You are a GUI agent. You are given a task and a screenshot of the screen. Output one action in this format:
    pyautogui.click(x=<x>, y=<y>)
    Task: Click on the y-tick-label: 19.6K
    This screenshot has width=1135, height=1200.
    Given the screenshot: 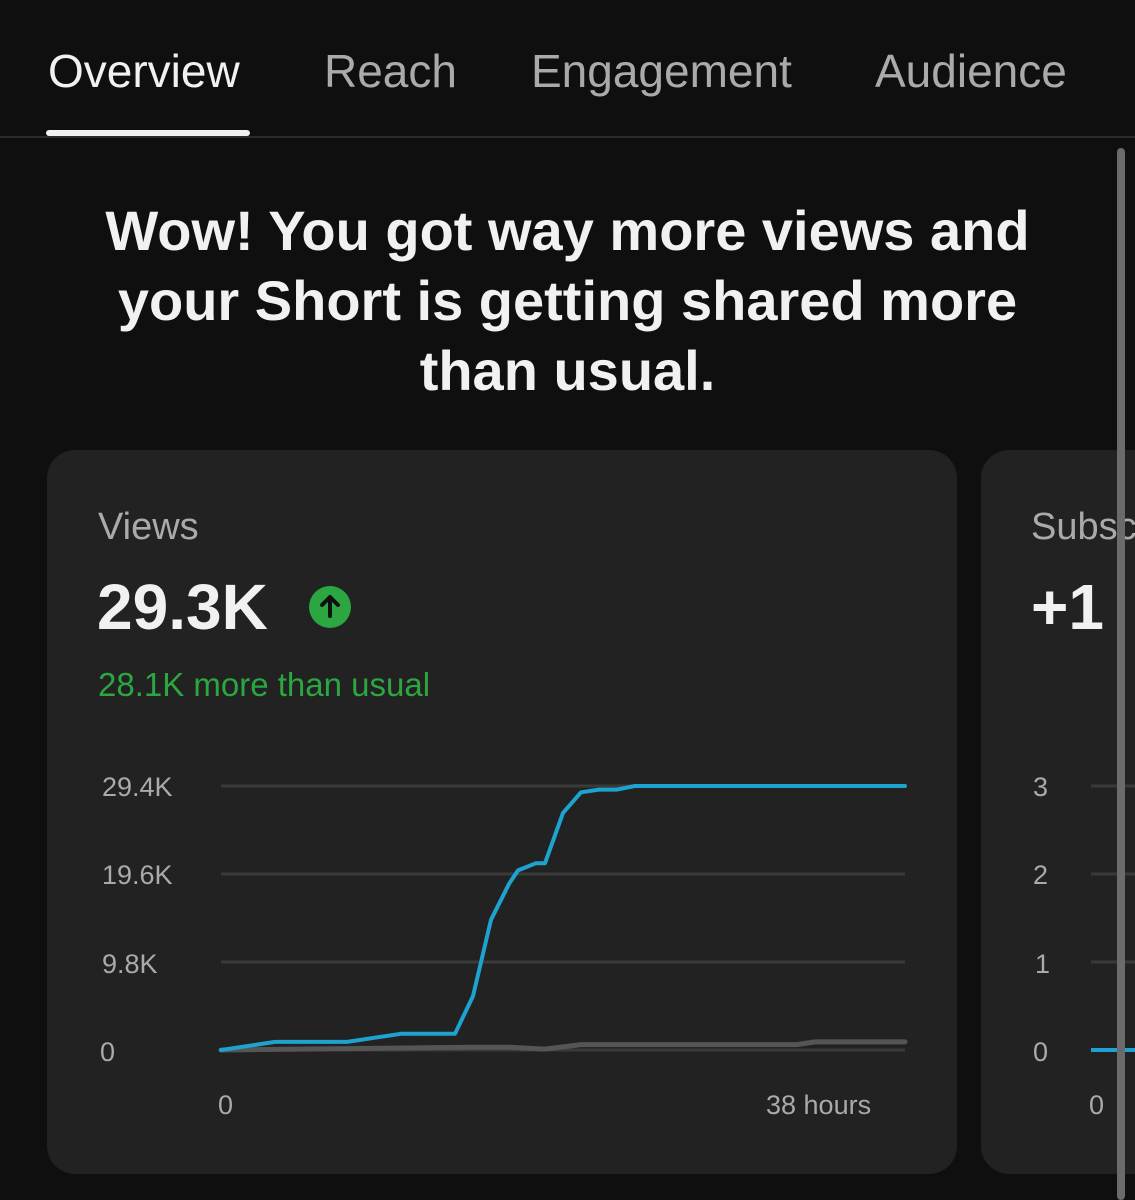 What is the action you would take?
    pyautogui.click(x=137, y=875)
    